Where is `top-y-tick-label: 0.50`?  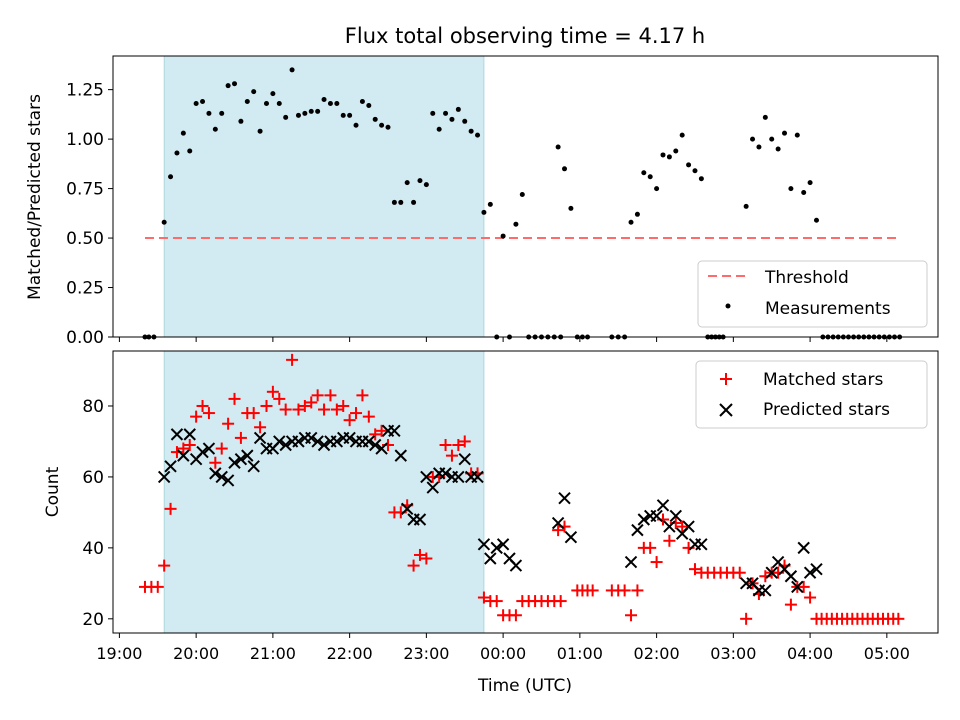 top-y-tick-label: 0.50 is located at coordinates (85, 239).